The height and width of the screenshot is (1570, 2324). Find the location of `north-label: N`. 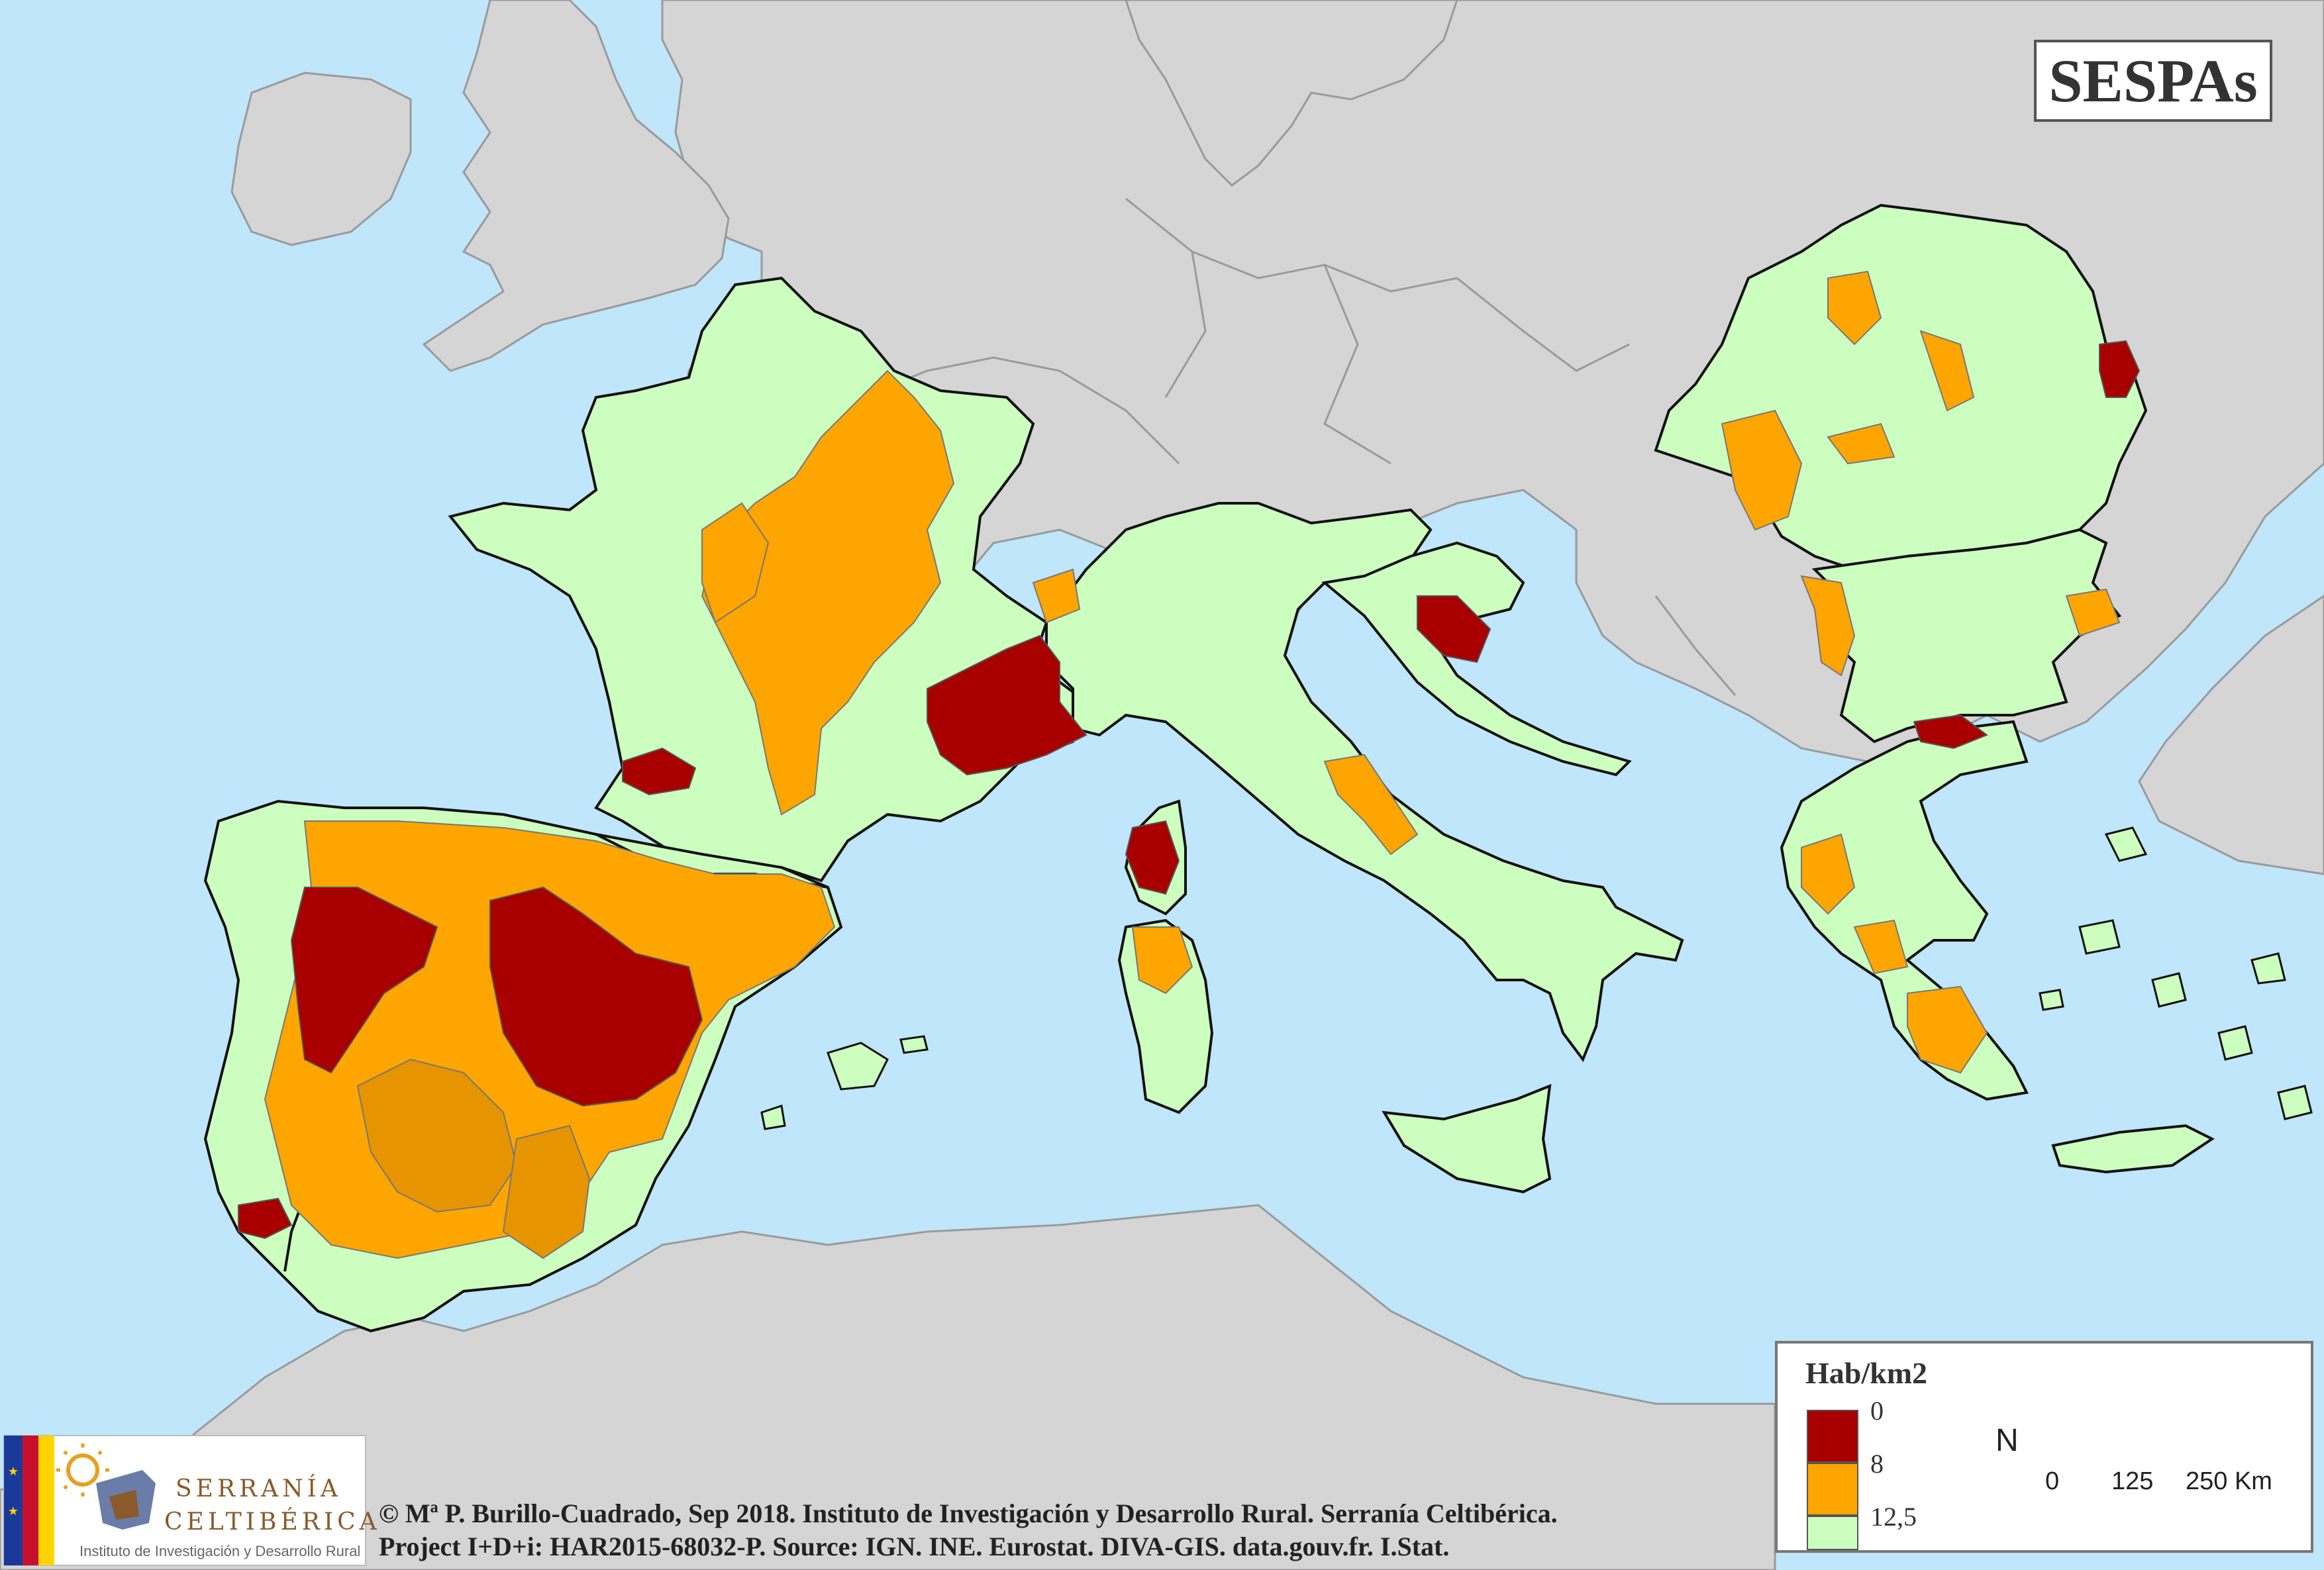

north-label: N is located at coordinates (2007, 1440).